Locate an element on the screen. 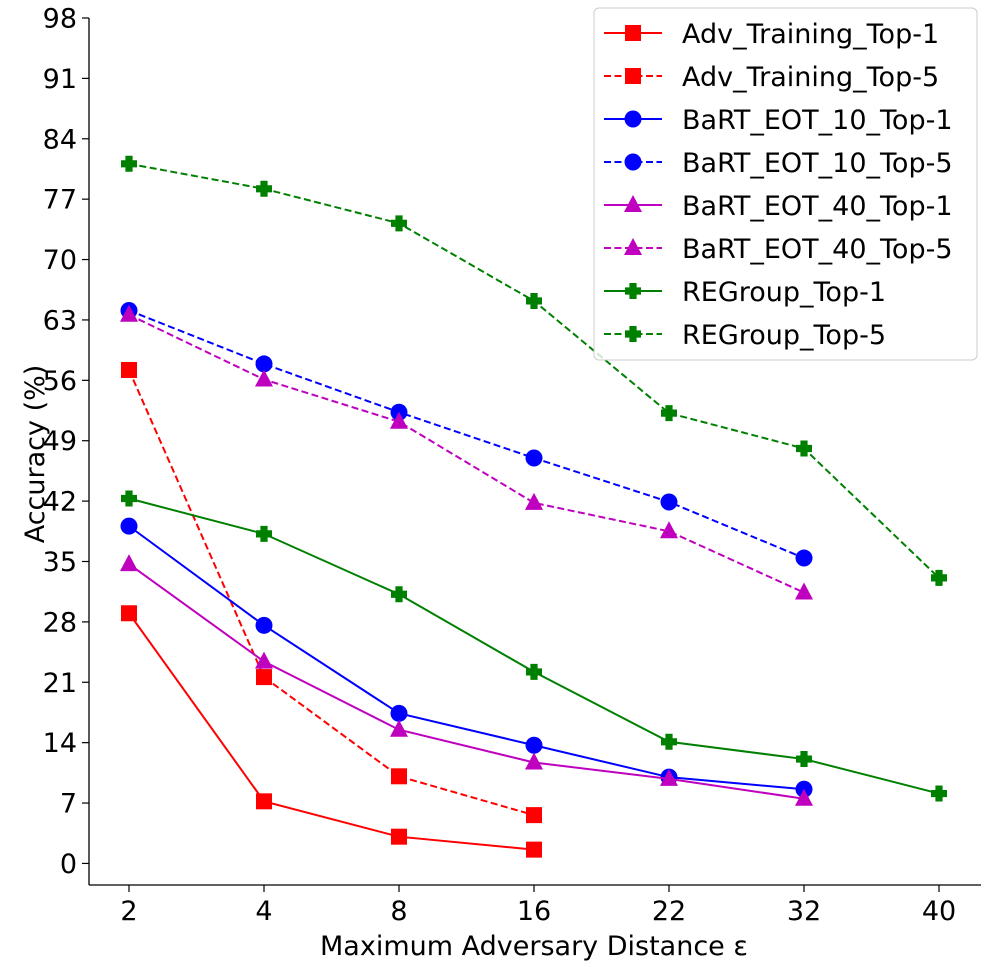 The image size is (993, 971). y-tick-label: 84 is located at coordinates (60, 139).